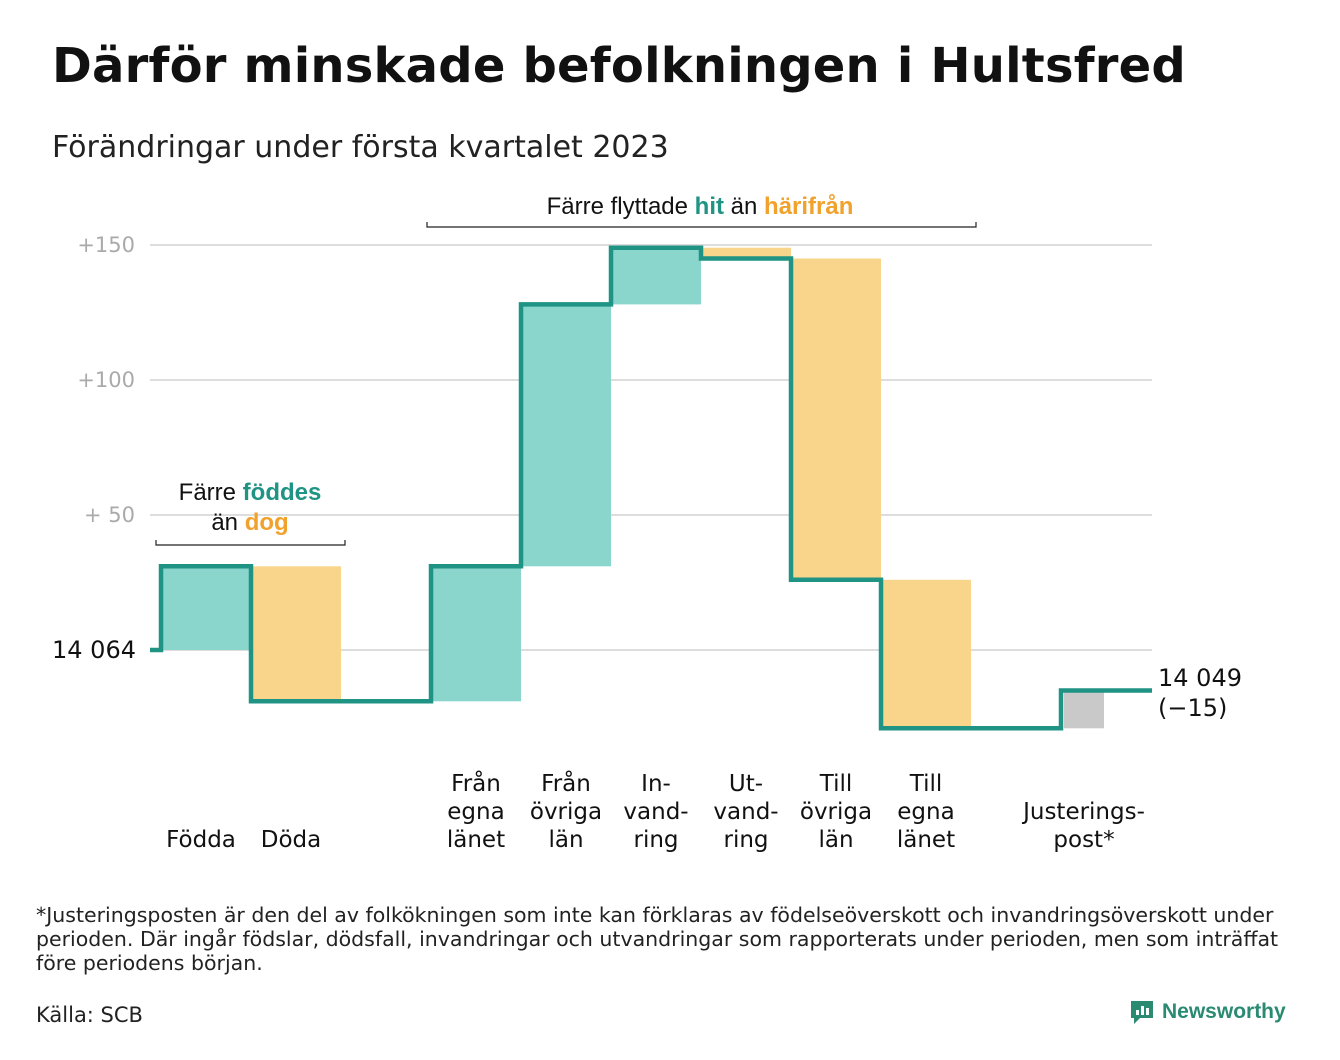  What do you see at coordinates (106, 380) in the screenshot?
I see `y-tick-label: +100` at bounding box center [106, 380].